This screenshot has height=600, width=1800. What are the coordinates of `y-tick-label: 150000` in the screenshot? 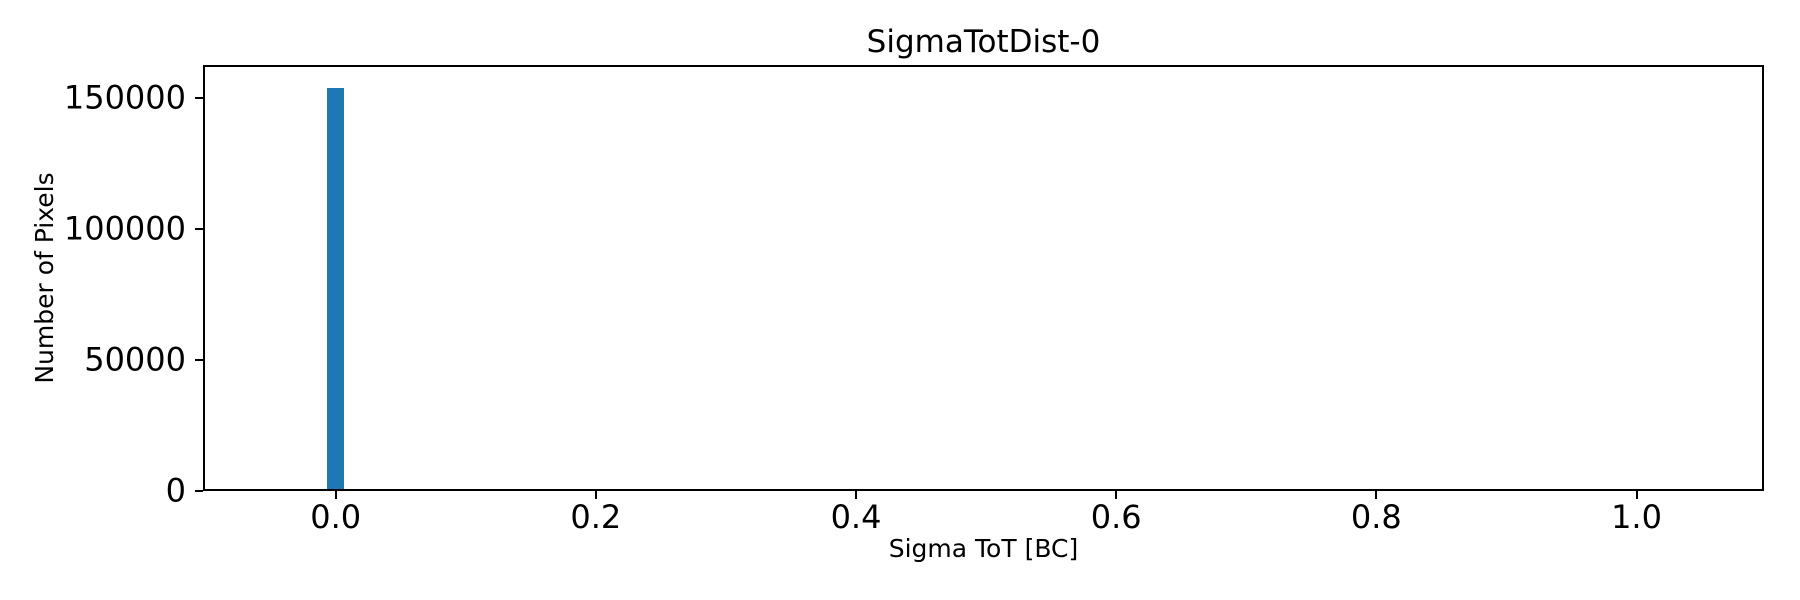 It's located at (124, 97).